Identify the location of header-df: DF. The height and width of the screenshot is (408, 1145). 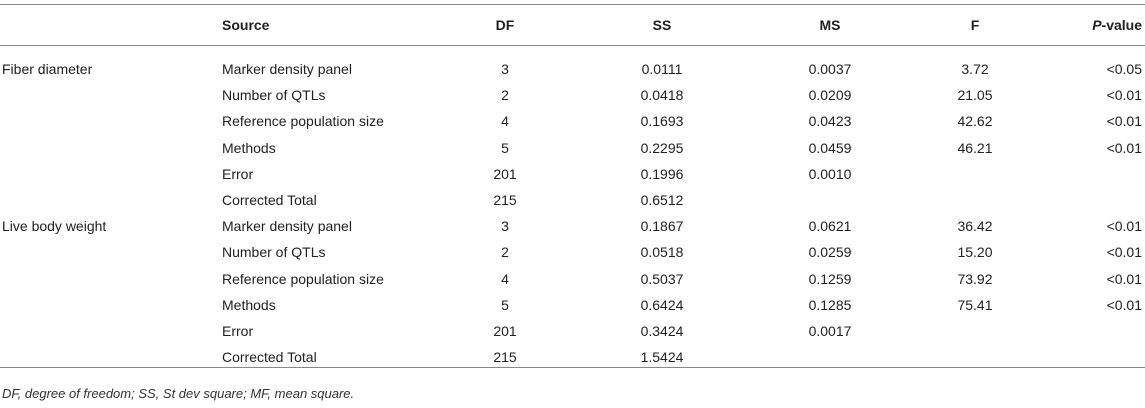
(505, 25).